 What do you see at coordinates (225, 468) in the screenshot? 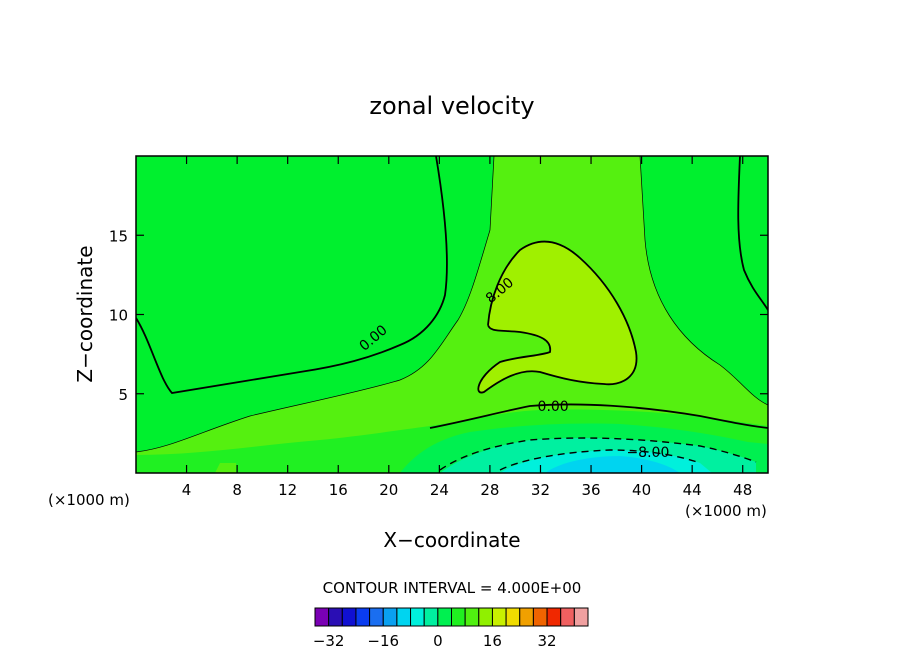
I see `left-boundary-patch` at bounding box center [225, 468].